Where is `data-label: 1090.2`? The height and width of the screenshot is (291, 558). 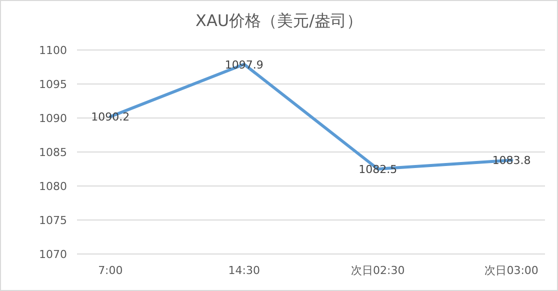
data-label: 1090.2 is located at coordinates (110, 117).